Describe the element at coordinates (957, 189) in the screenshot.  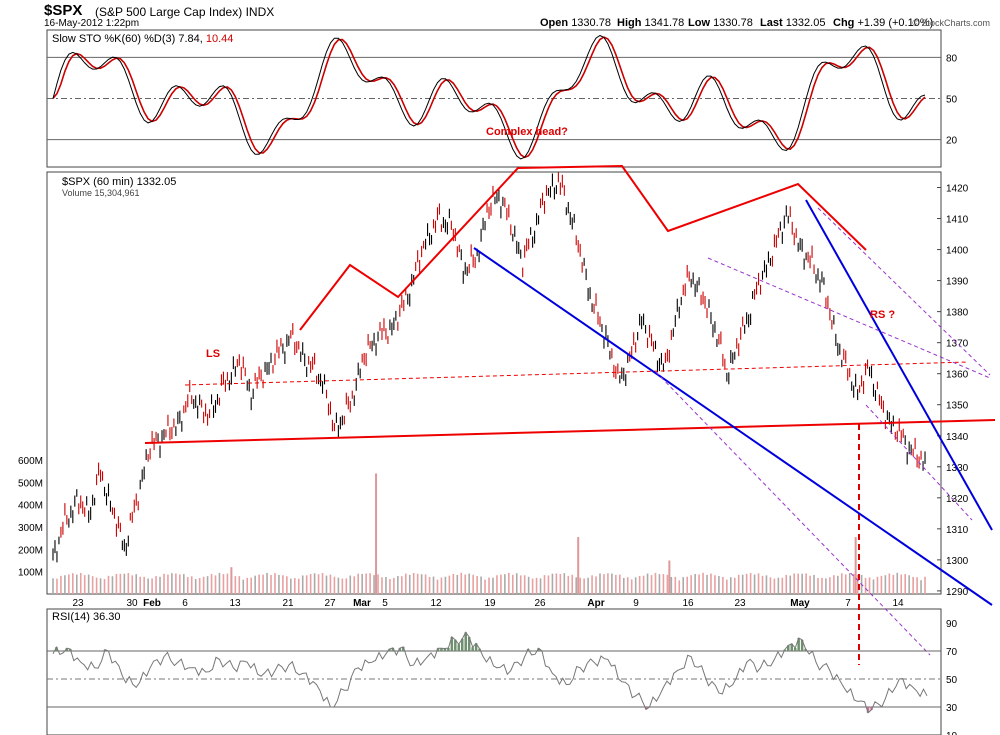
I see `price-tick-label: 1420` at that location.